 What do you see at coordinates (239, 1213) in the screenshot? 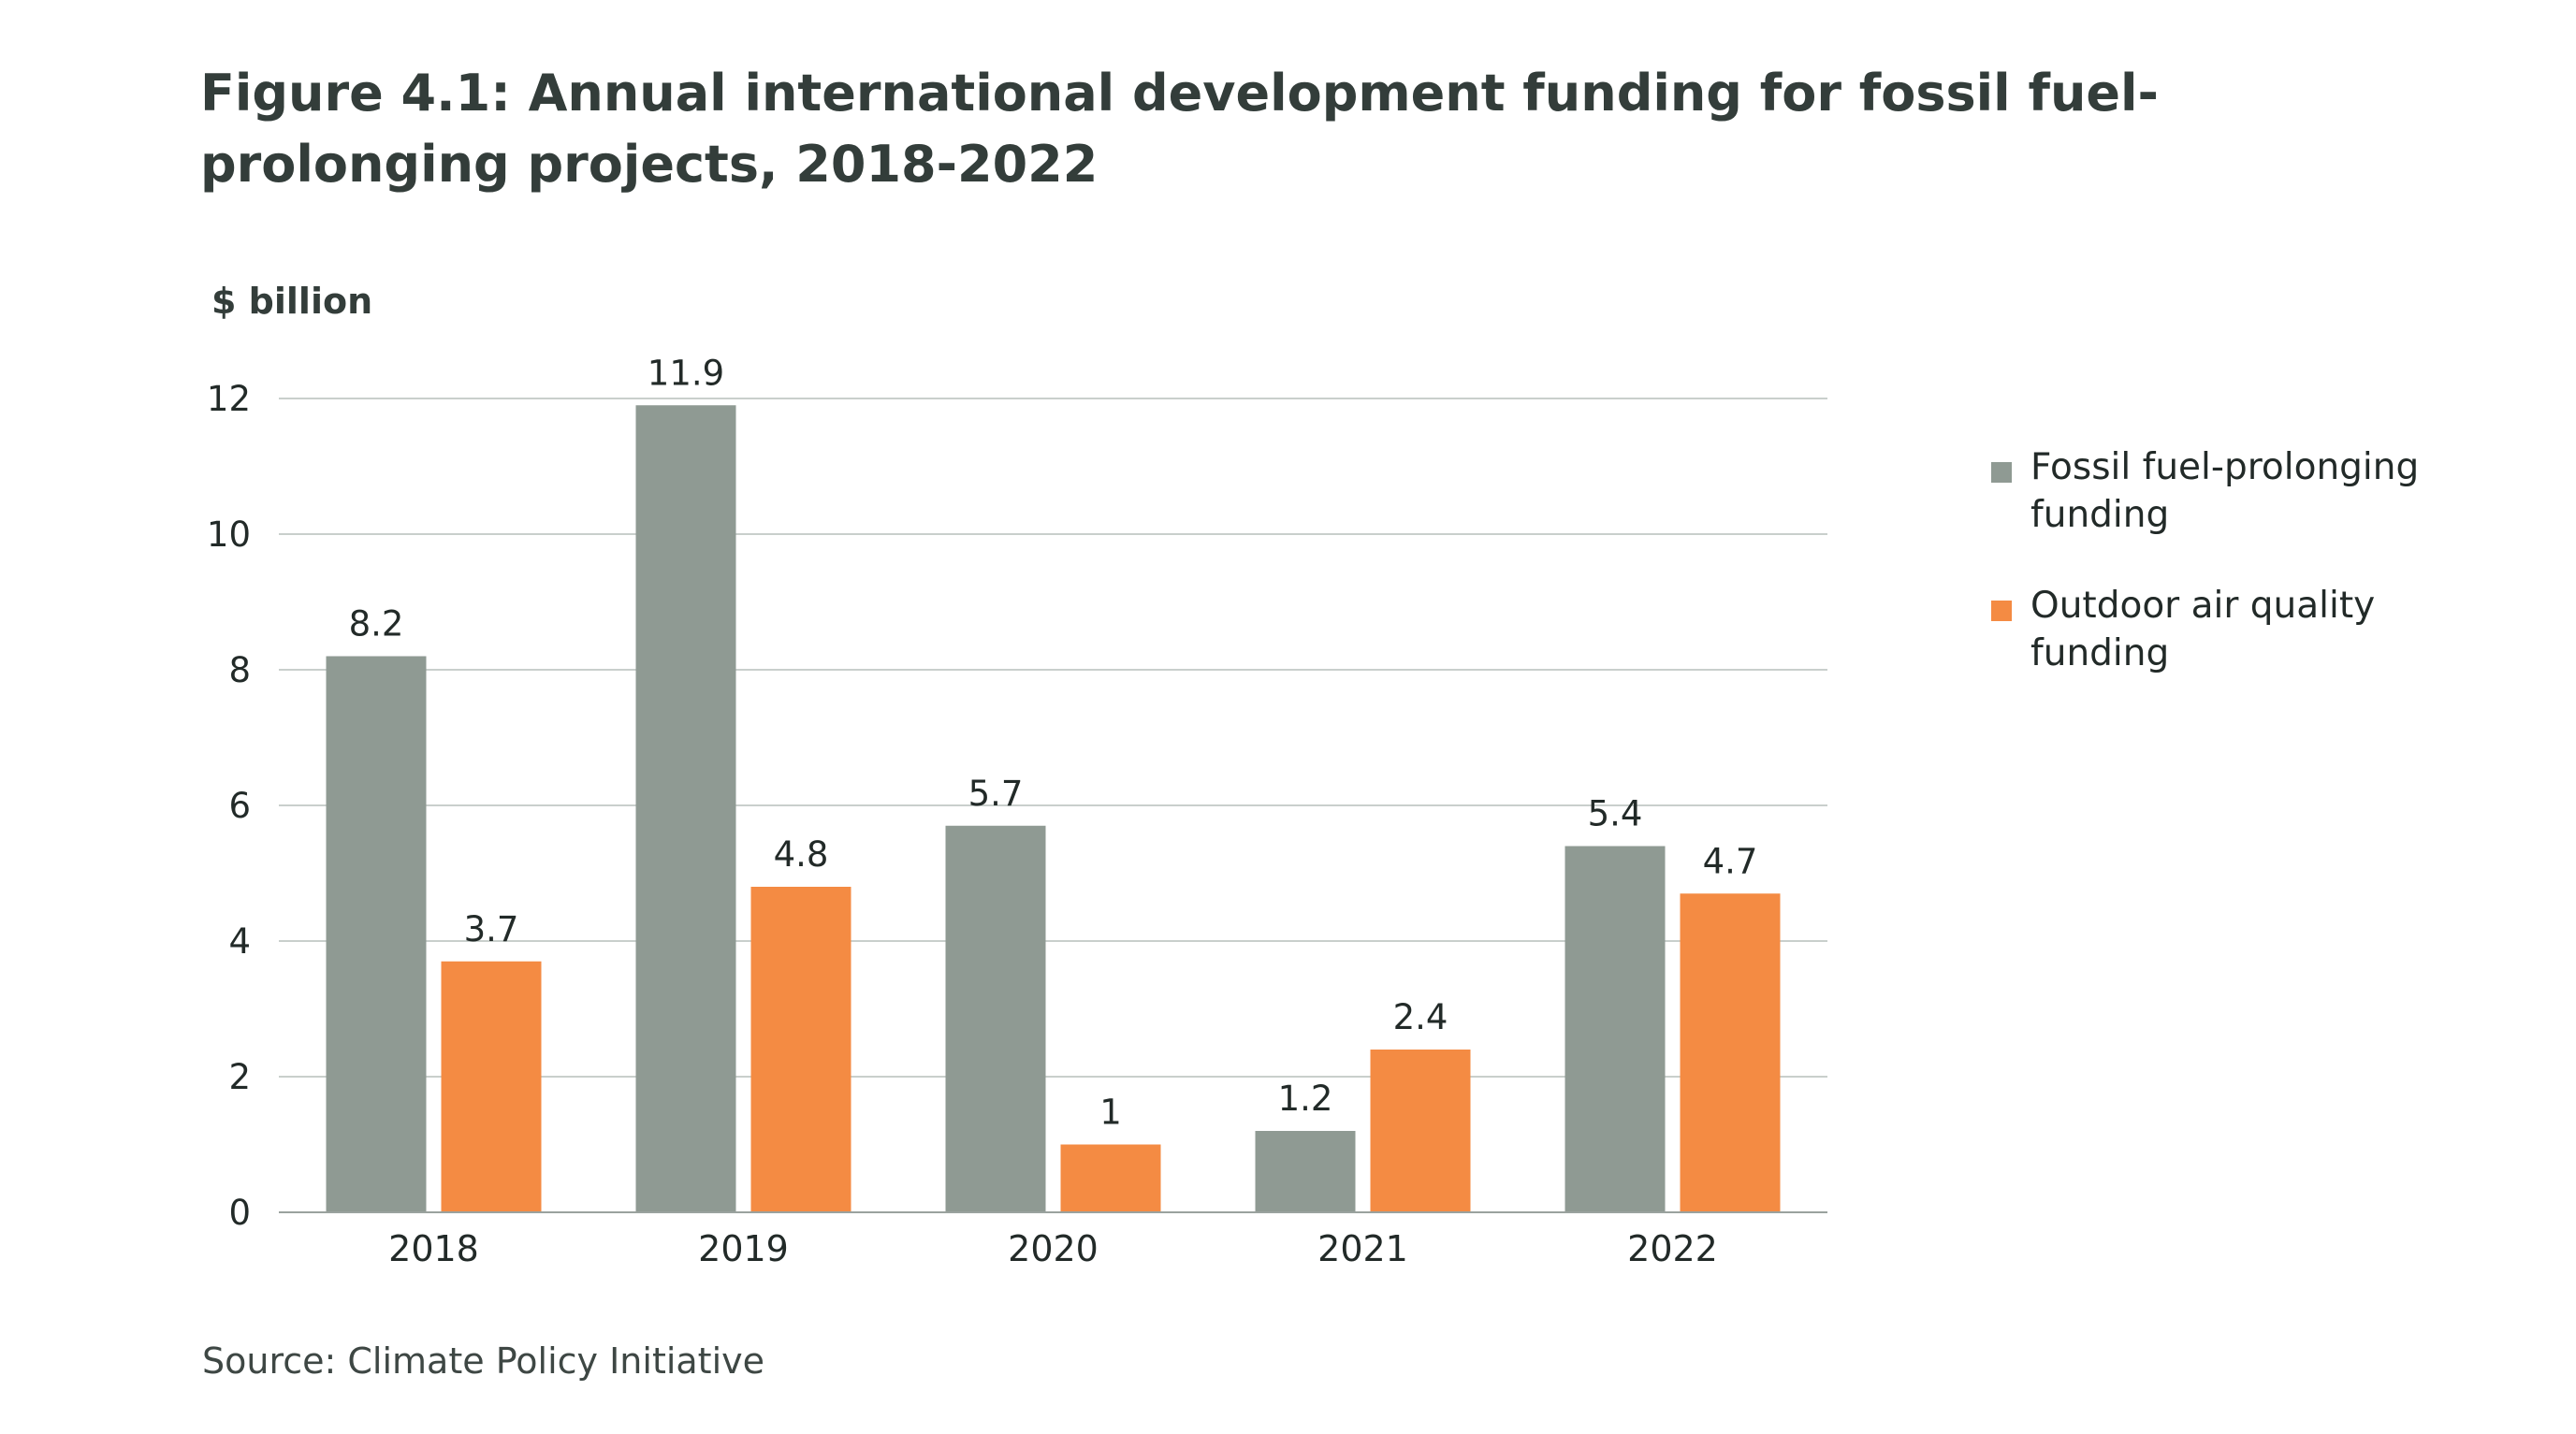
I see `y-tick-label: 0` at bounding box center [239, 1213].